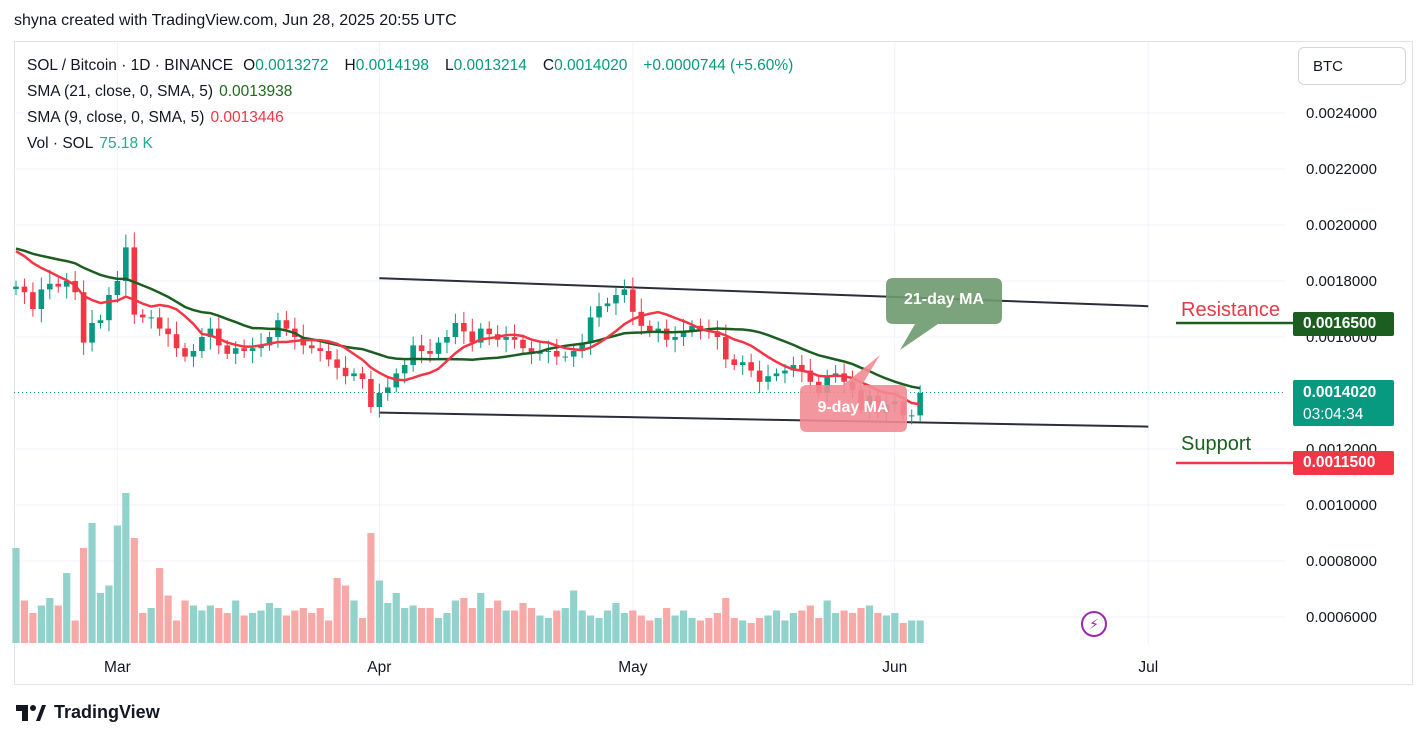 The width and height of the screenshot is (1427, 739). Describe the element at coordinates (117, 667) in the screenshot. I see `time-tick-label: Mar` at that location.